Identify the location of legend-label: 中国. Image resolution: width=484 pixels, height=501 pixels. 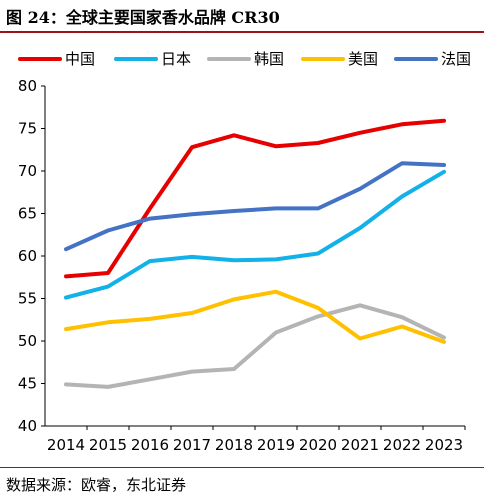
(80, 59).